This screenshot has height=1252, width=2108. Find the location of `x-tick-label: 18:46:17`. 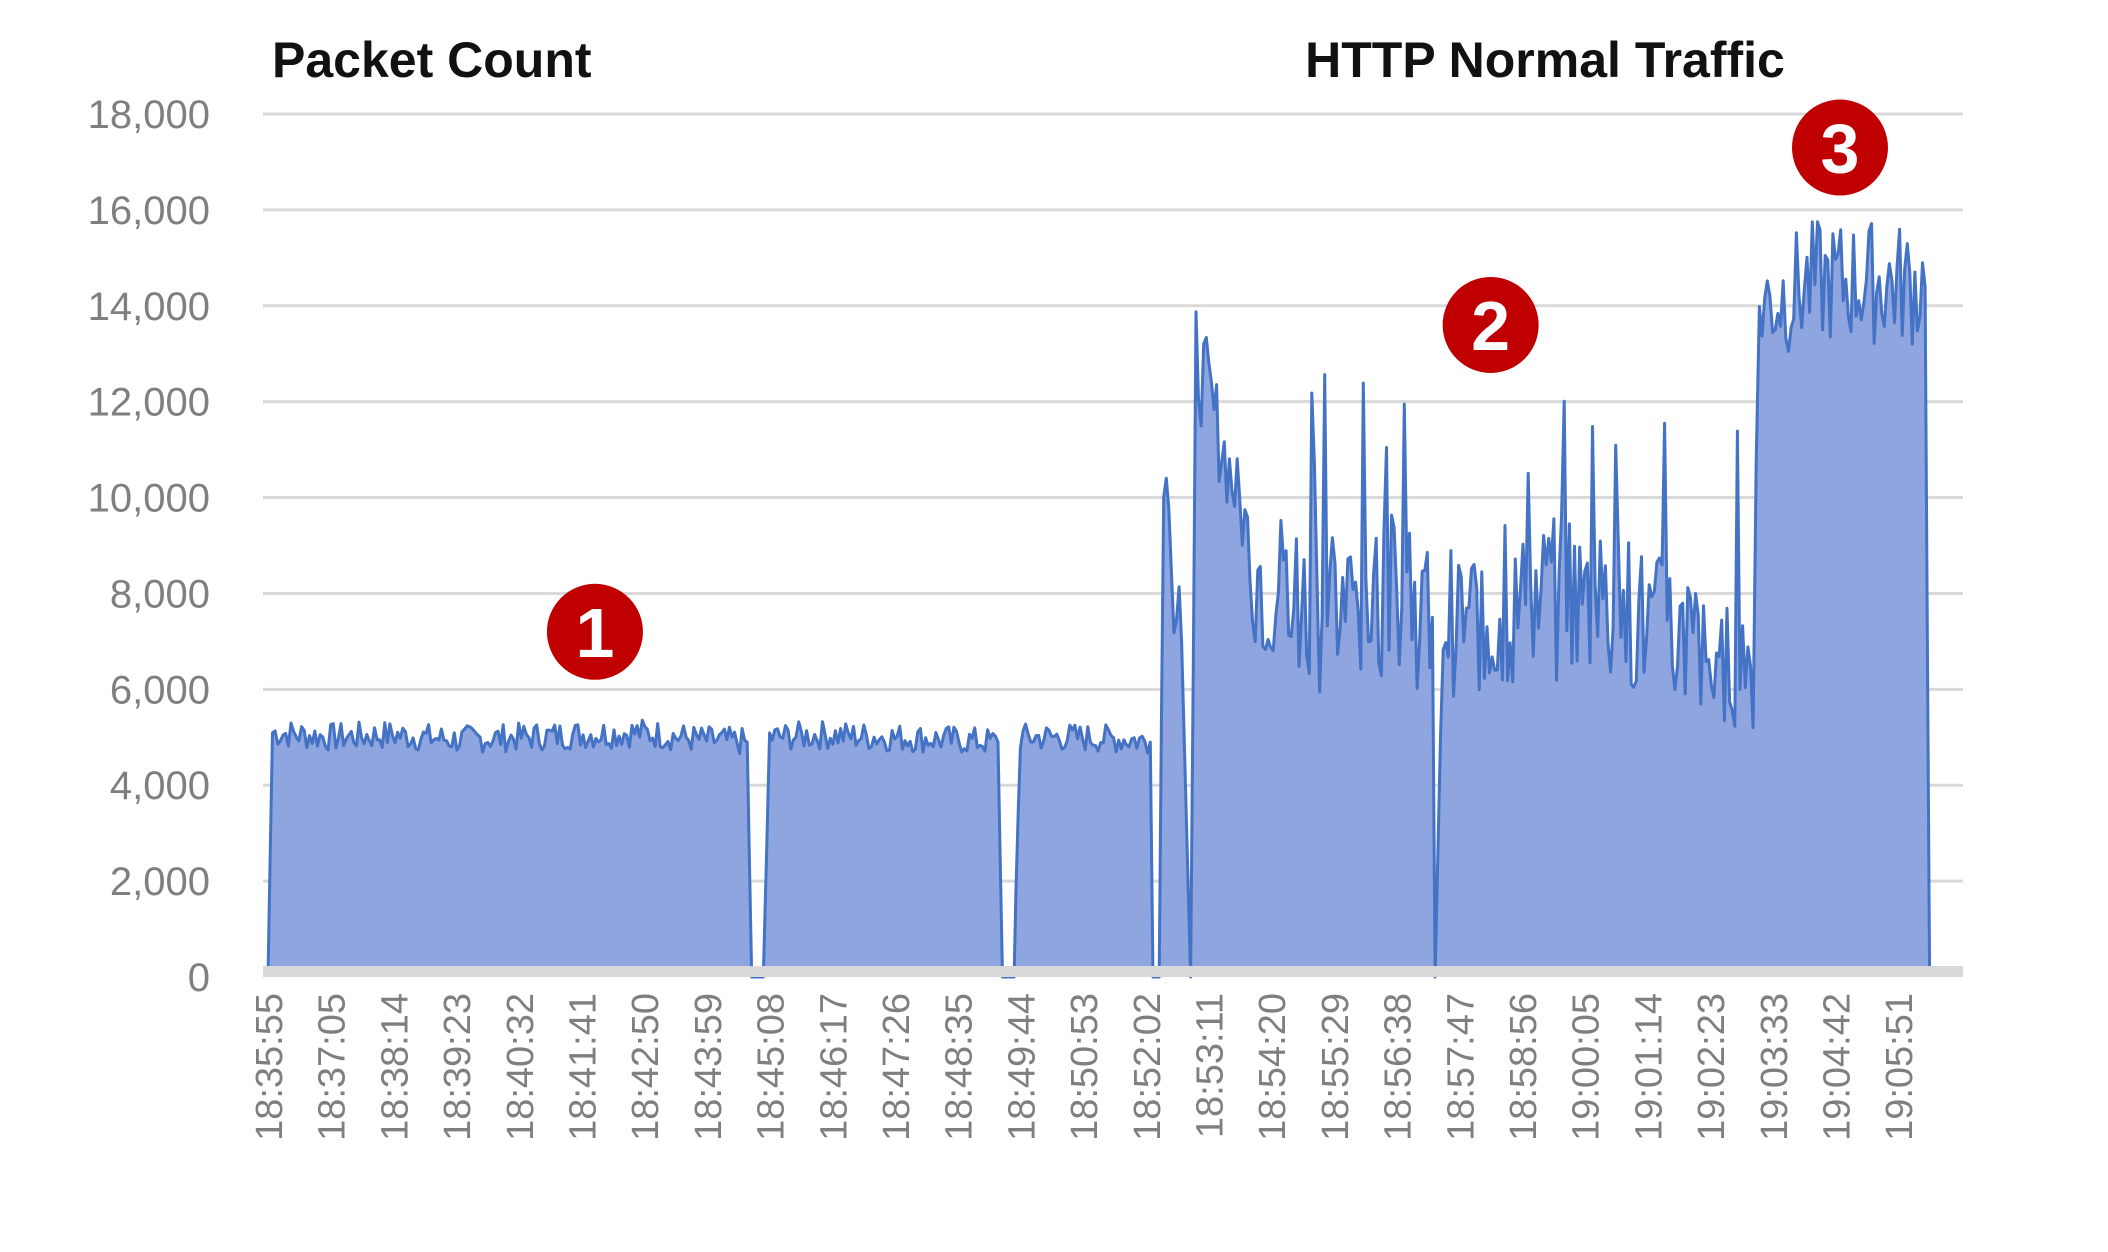

x-tick-label: 18:46:17 is located at coordinates (834, 1067).